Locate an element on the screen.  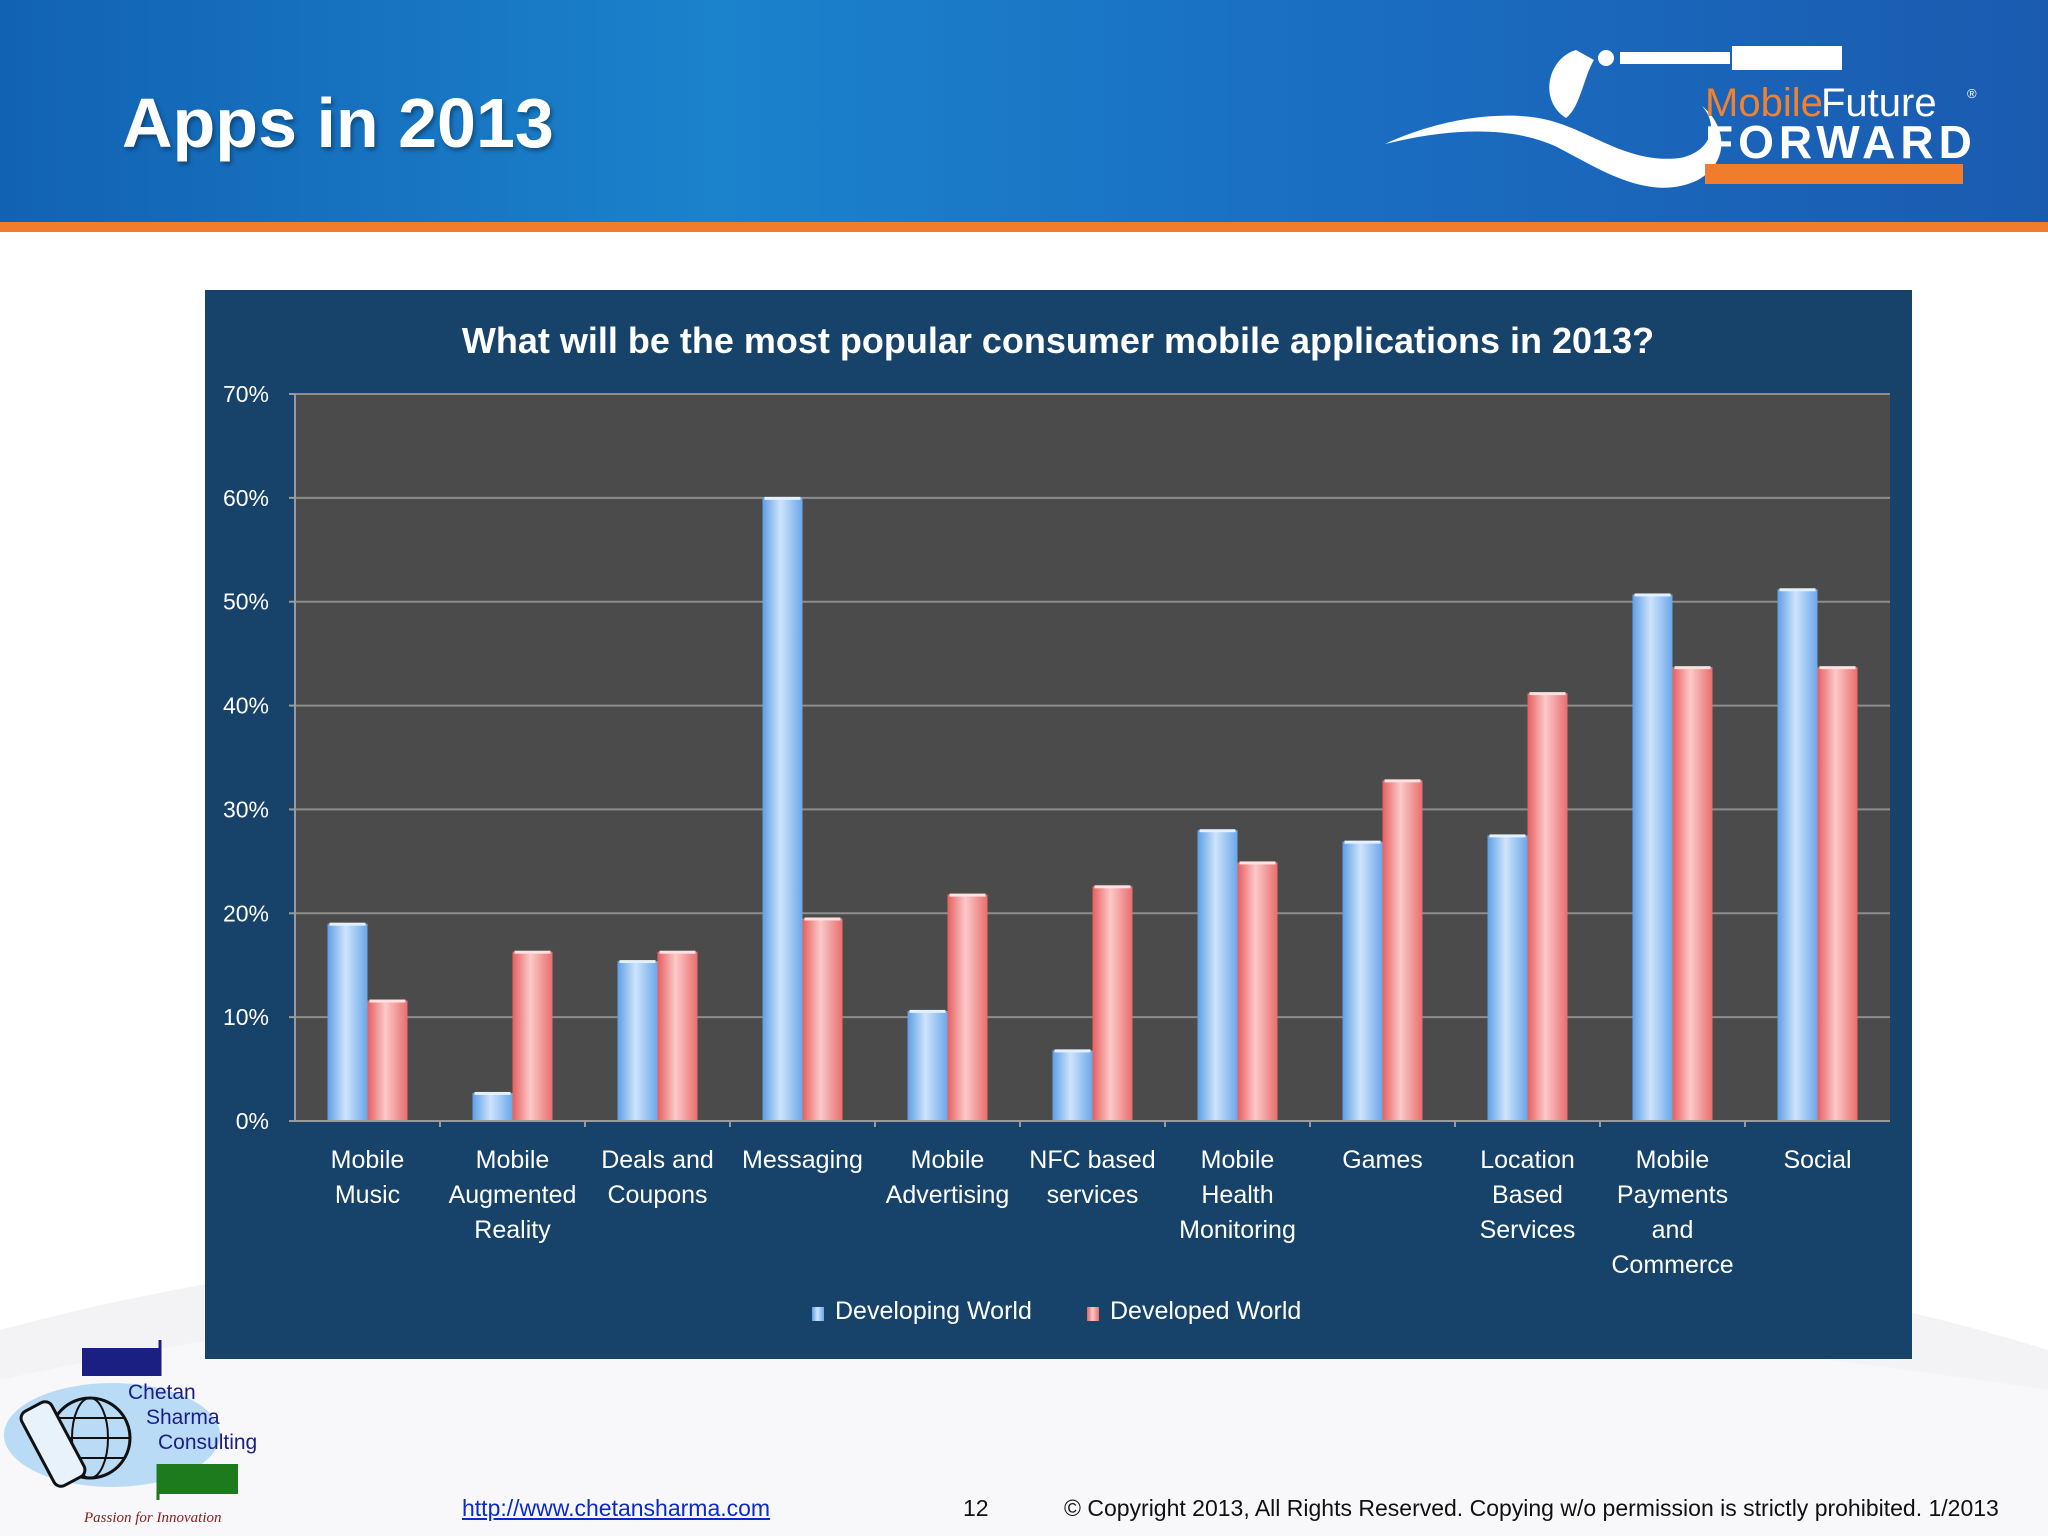
csc-tagline: Passion for Innovation is located at coordinates (152, 1518).